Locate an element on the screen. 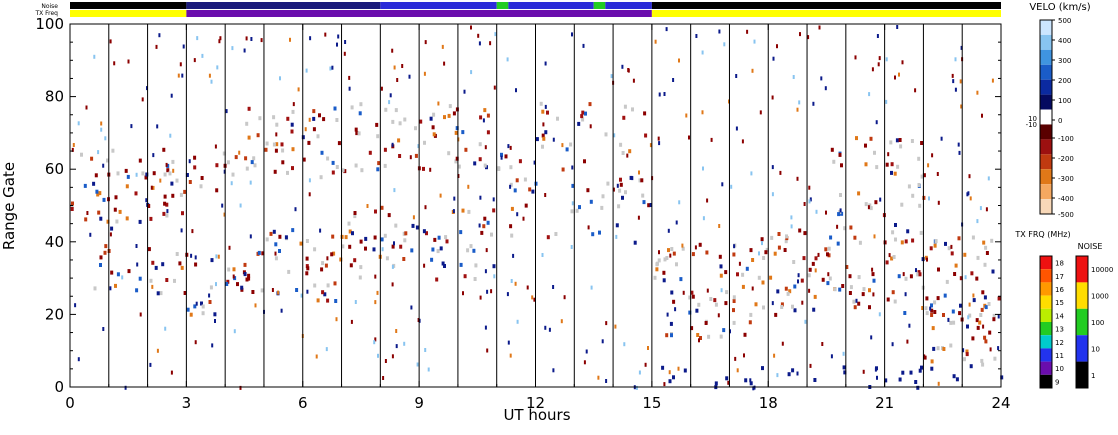 The width and height of the screenshot is (1118, 435). txfreq-colorbar-tick-label: 16 is located at coordinates (1059, 290).